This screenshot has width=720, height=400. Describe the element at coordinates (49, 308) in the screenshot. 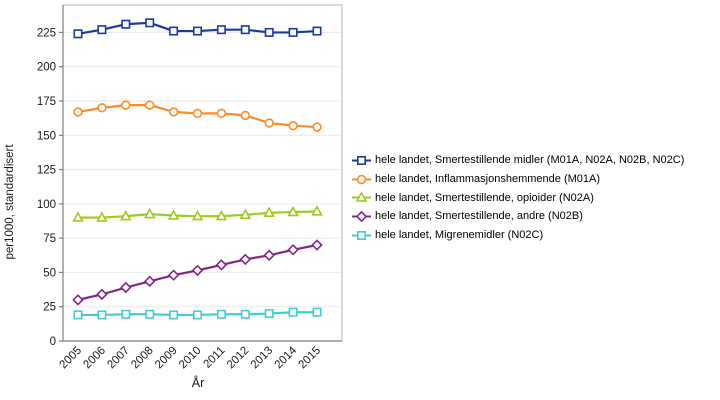

I see `y-tick-label: 25` at that location.